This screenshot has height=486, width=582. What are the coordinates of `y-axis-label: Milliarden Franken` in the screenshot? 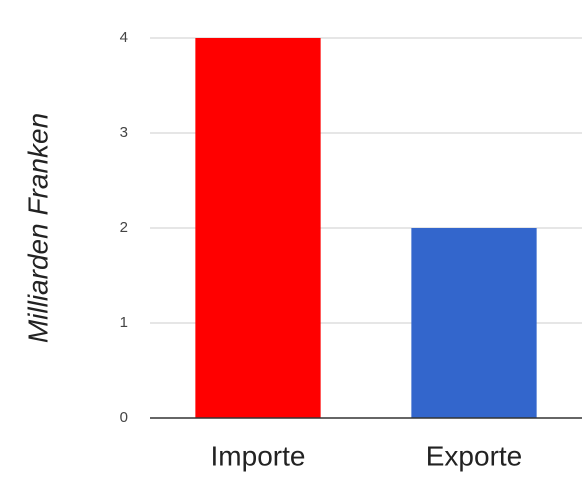 It's located at (37, 228).